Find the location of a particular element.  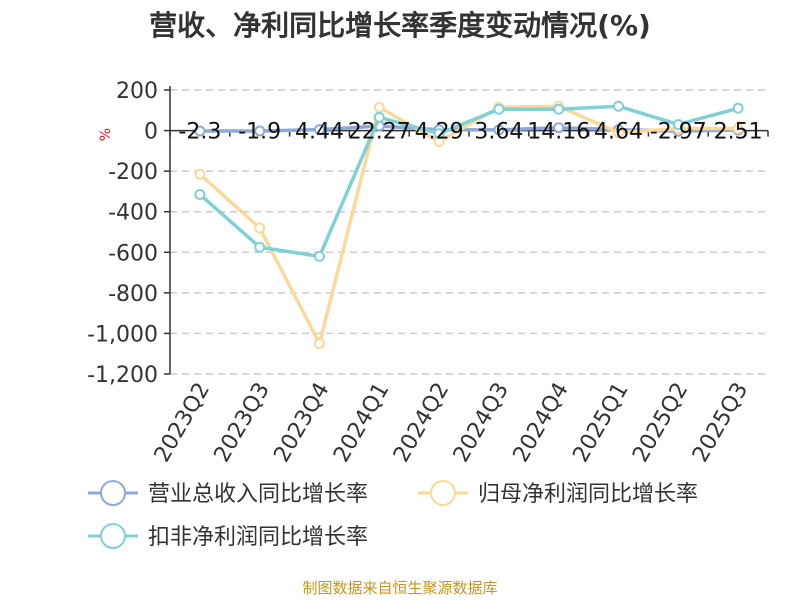

data-label: 14.16 is located at coordinates (558, 132).